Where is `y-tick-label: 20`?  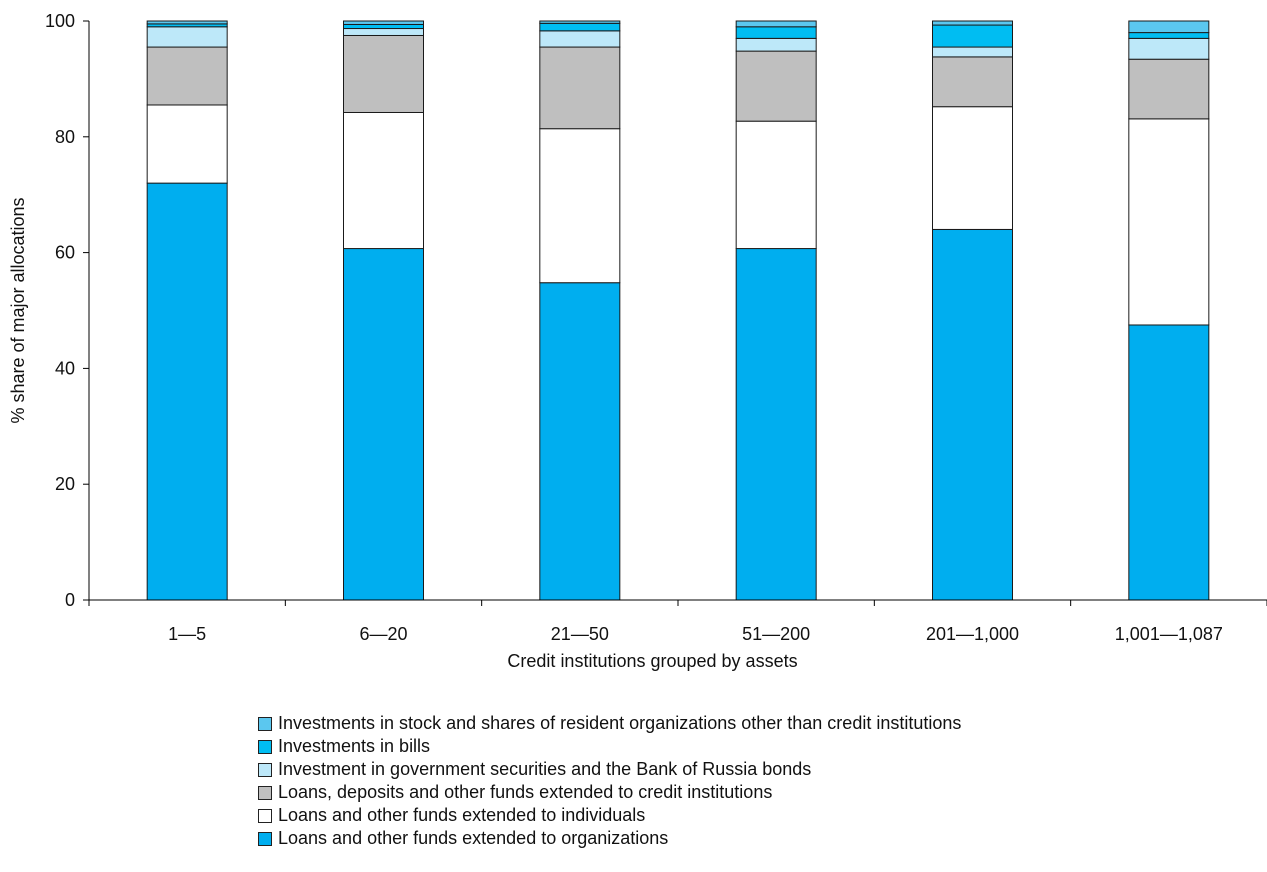
y-tick-label: 20 is located at coordinates (65, 484).